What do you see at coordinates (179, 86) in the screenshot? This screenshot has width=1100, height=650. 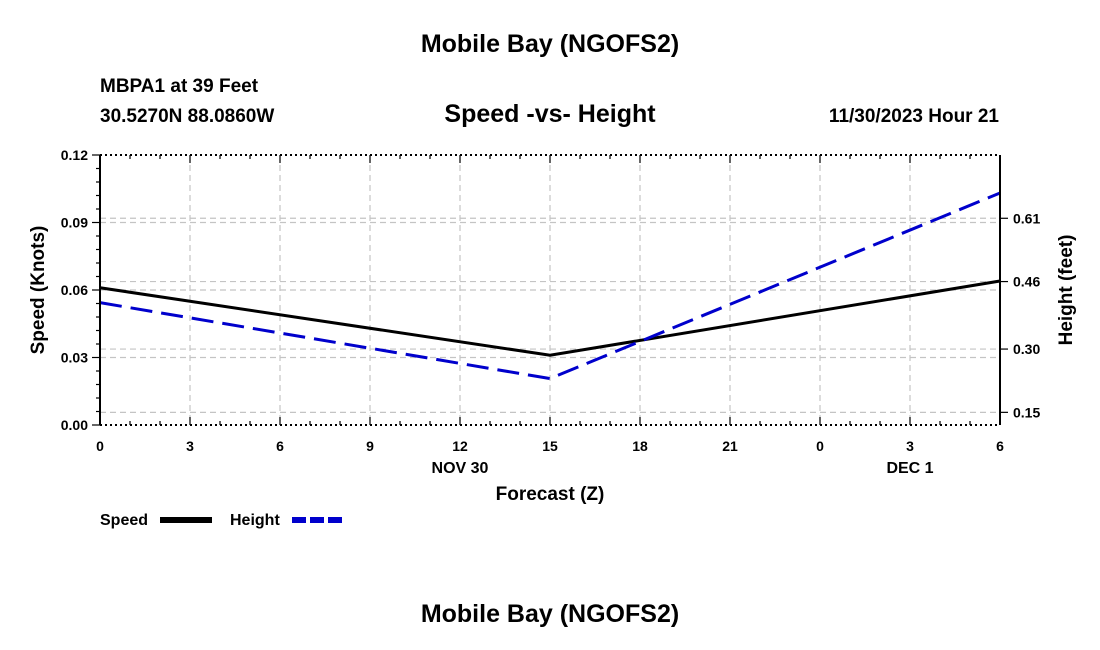 I see `station-label: MBPA1 at 39 Feet` at bounding box center [179, 86].